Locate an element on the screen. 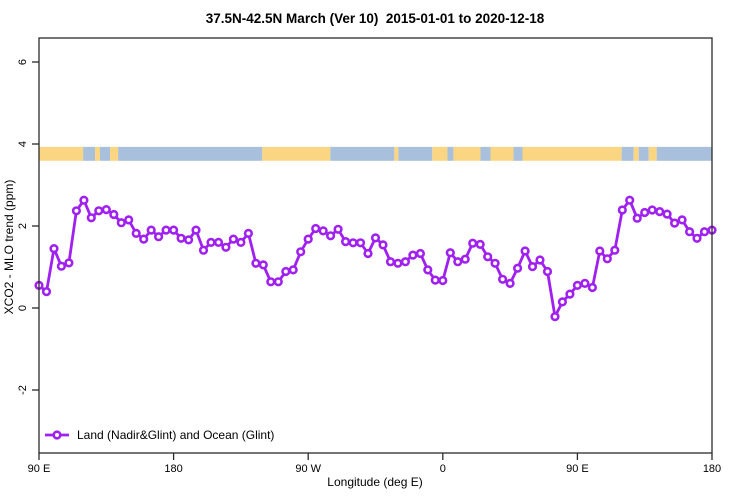  x-tick-label: 90 W is located at coordinates (308, 469).